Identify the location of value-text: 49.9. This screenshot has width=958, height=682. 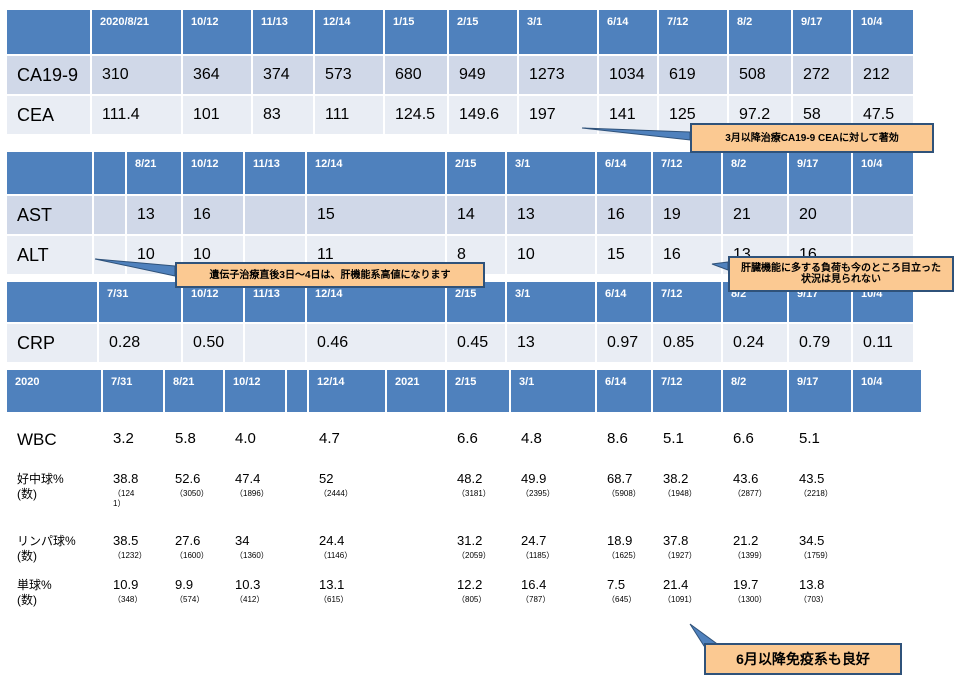
(534, 478).